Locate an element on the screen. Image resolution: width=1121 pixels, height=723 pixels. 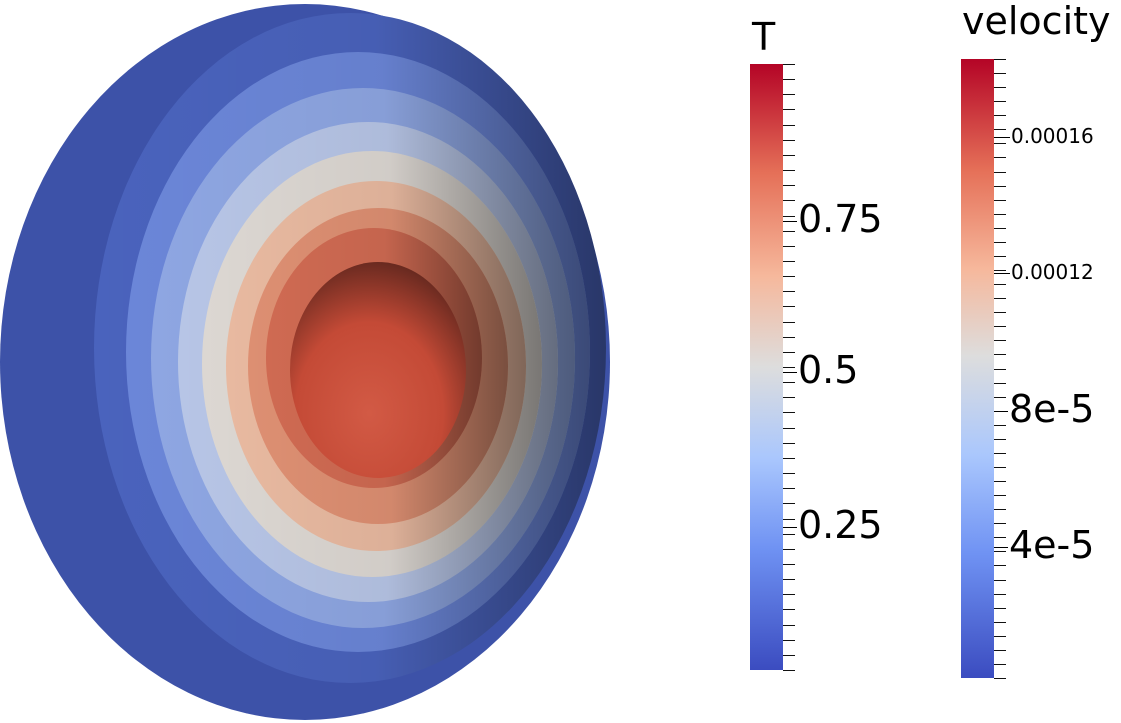
legend-label-text: 0.00016 is located at coordinates (1052, 136).